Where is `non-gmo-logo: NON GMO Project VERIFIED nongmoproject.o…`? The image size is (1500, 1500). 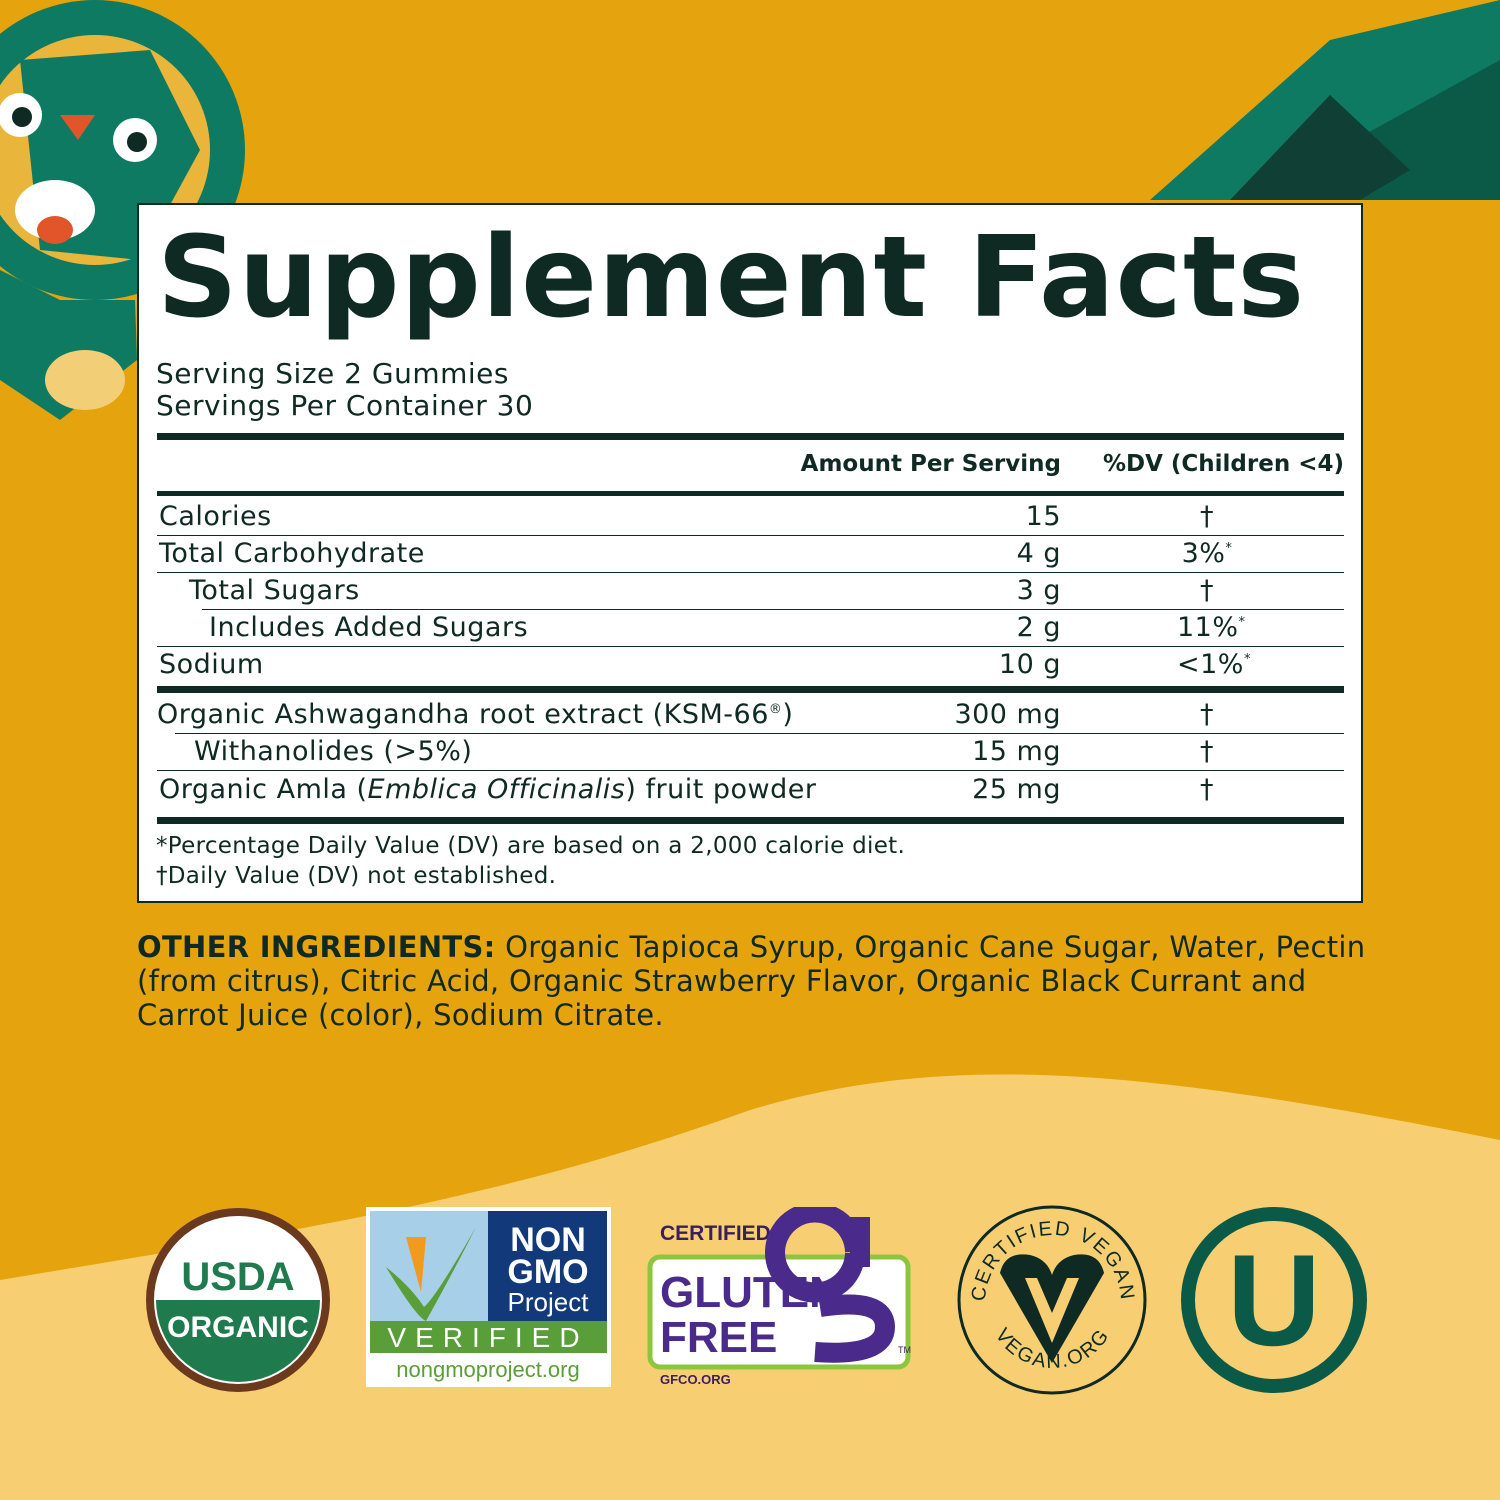 non-gmo-logo: NON GMO Project VERIFIED nongmoproject.o… is located at coordinates (488, 1297).